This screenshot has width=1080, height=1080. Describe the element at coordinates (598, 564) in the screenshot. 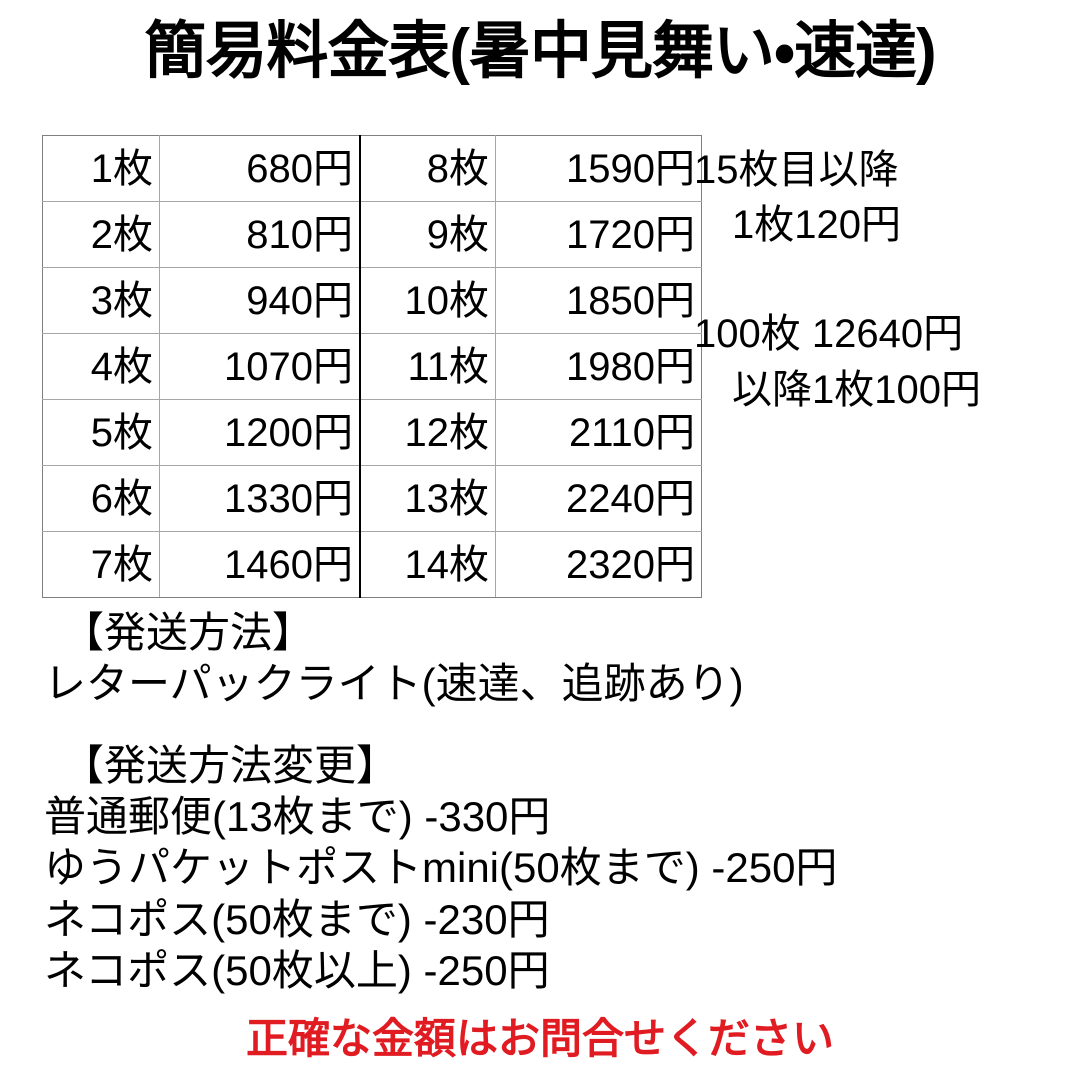

I see `cell-price-right: 2320円` at that location.